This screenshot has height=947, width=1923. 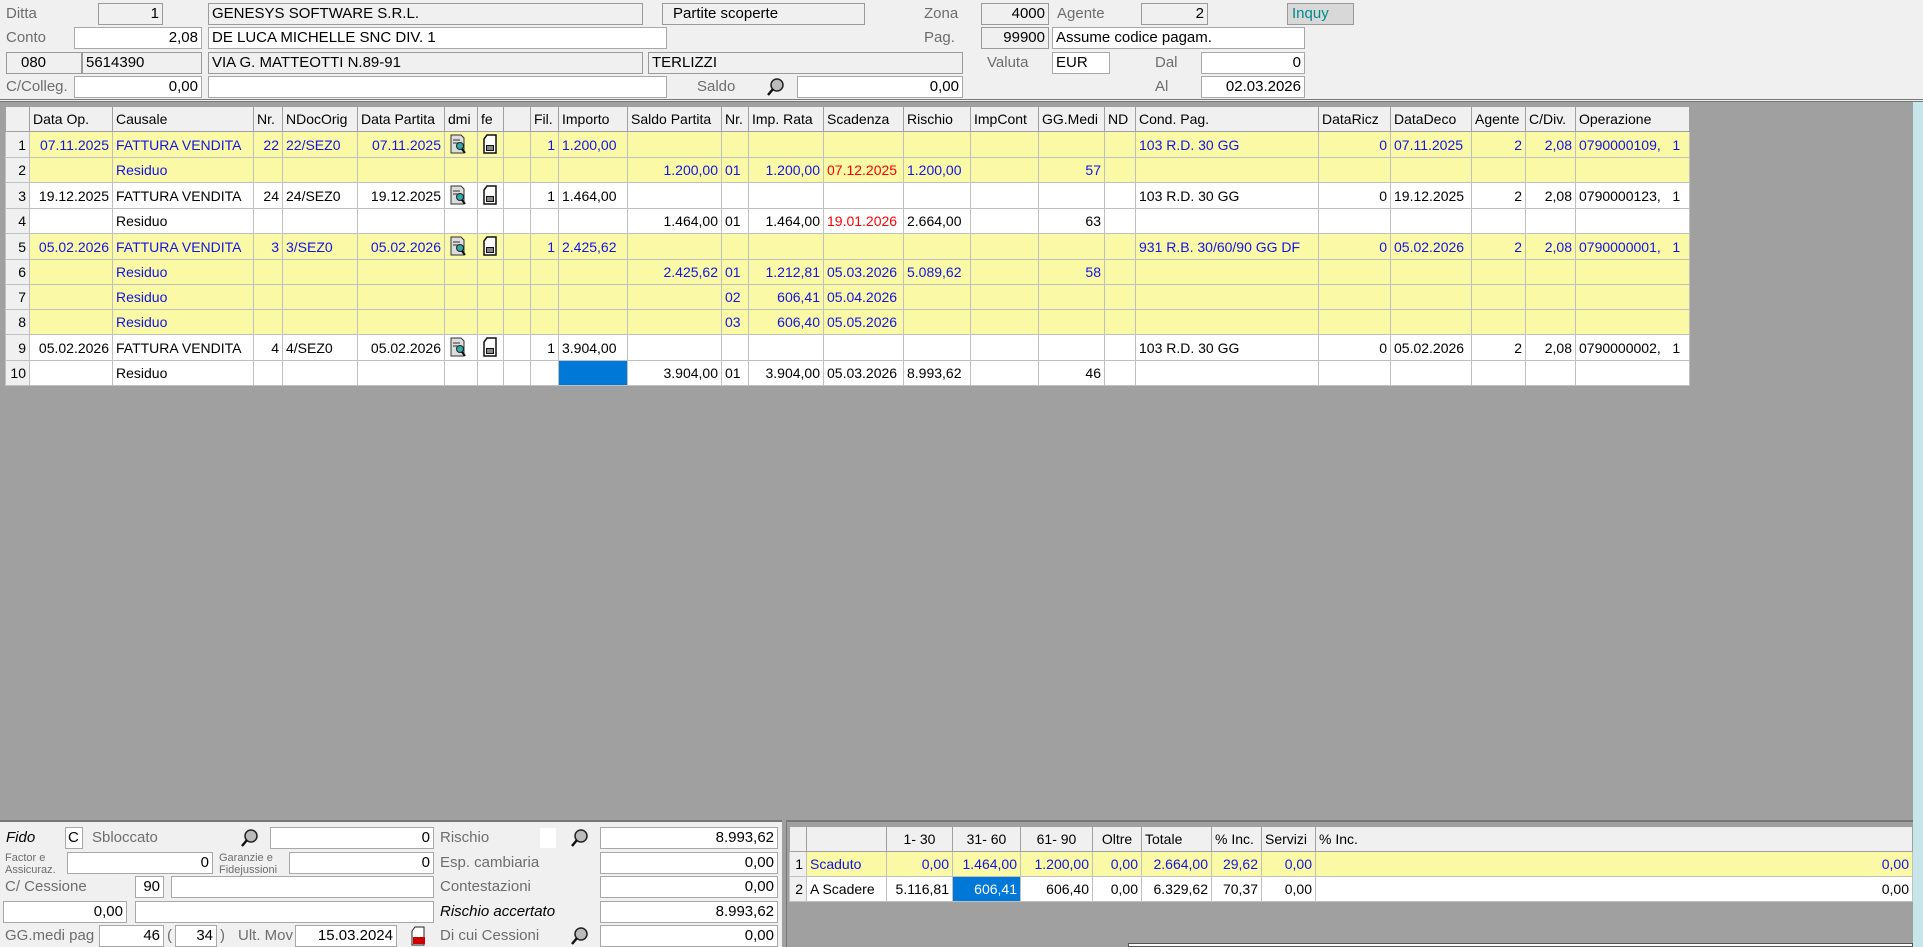 I want to click on table-cell: 07.12.2025, so click(x=863, y=170).